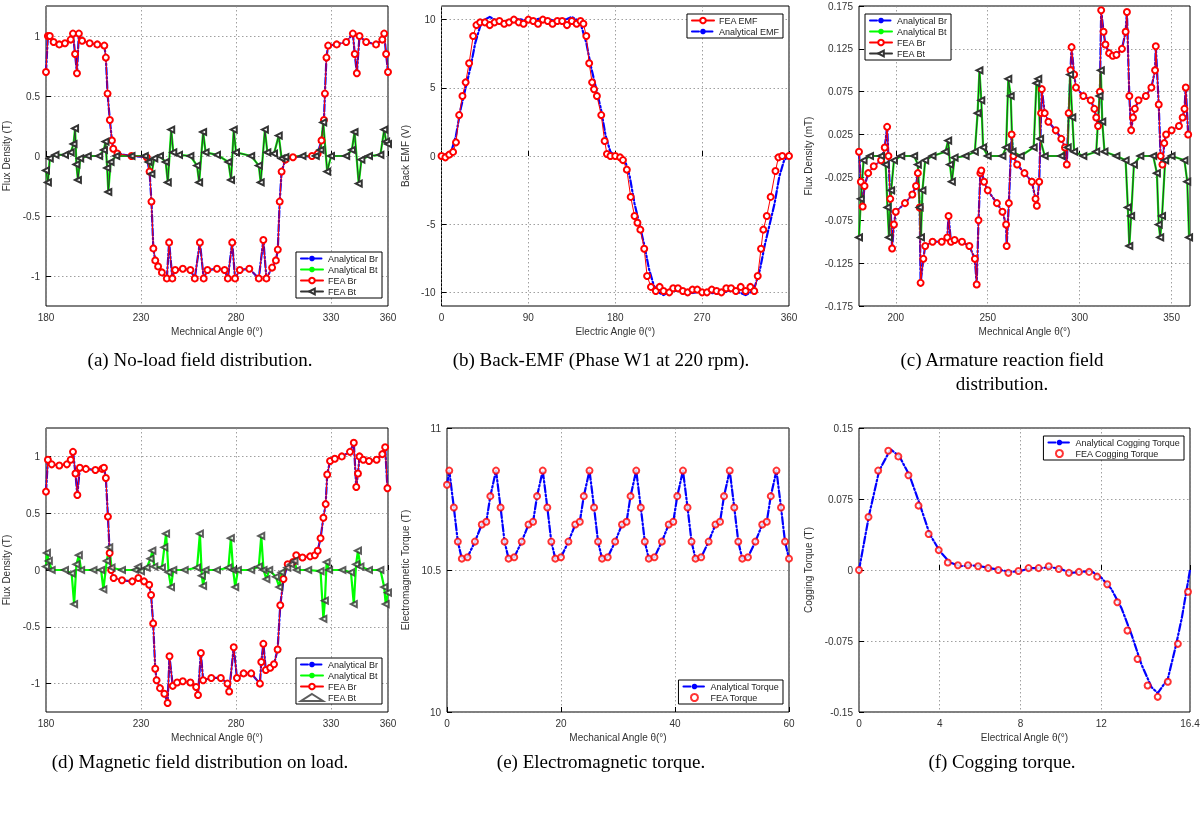 This screenshot has width=1202, height=823. Describe the element at coordinates (431, 224) in the screenshot. I see `y-tick-label: -5` at that location.